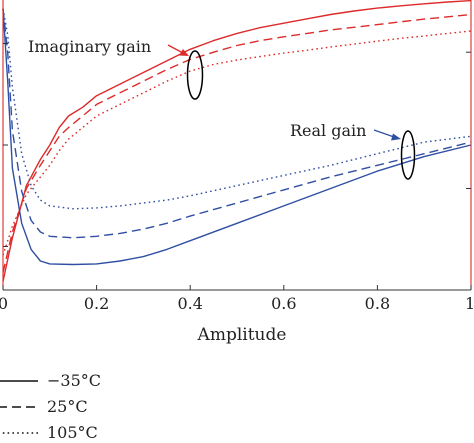 The height and width of the screenshot is (443, 474). I want to click on imaginary-gain-arrow-line, so click(175, 49).